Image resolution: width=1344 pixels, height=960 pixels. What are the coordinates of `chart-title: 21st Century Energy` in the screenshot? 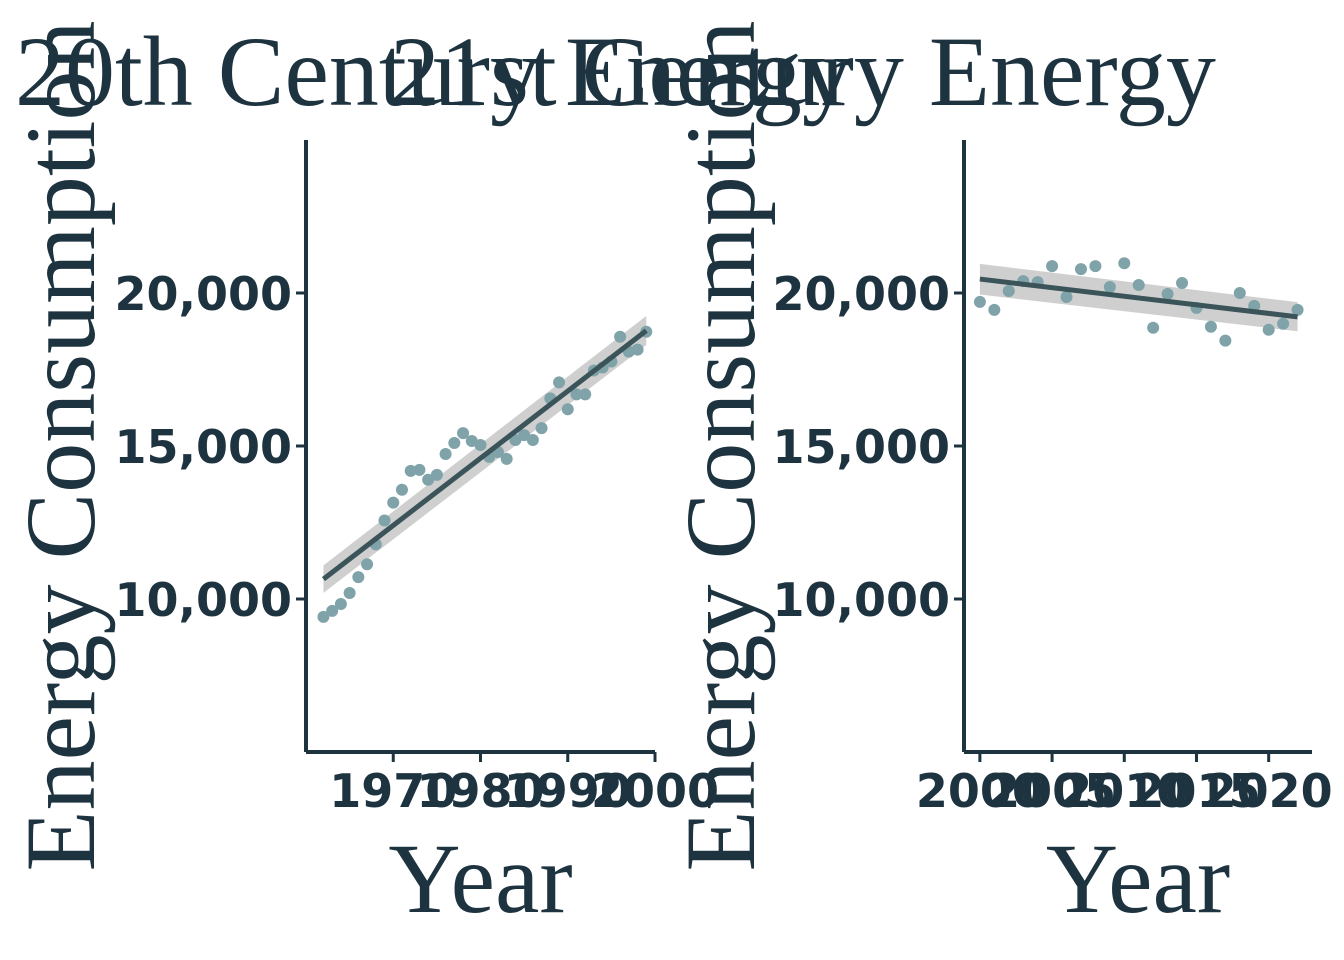 It's located at (803, 71).